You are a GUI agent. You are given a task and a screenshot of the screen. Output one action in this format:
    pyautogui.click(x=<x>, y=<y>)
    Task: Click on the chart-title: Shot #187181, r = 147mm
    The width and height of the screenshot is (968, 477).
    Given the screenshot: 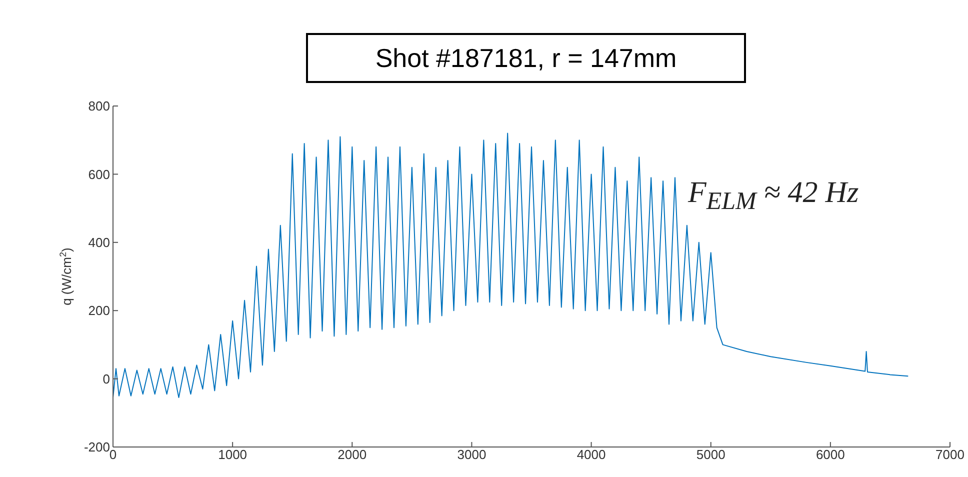 What is the action you would take?
    pyautogui.click(x=526, y=58)
    